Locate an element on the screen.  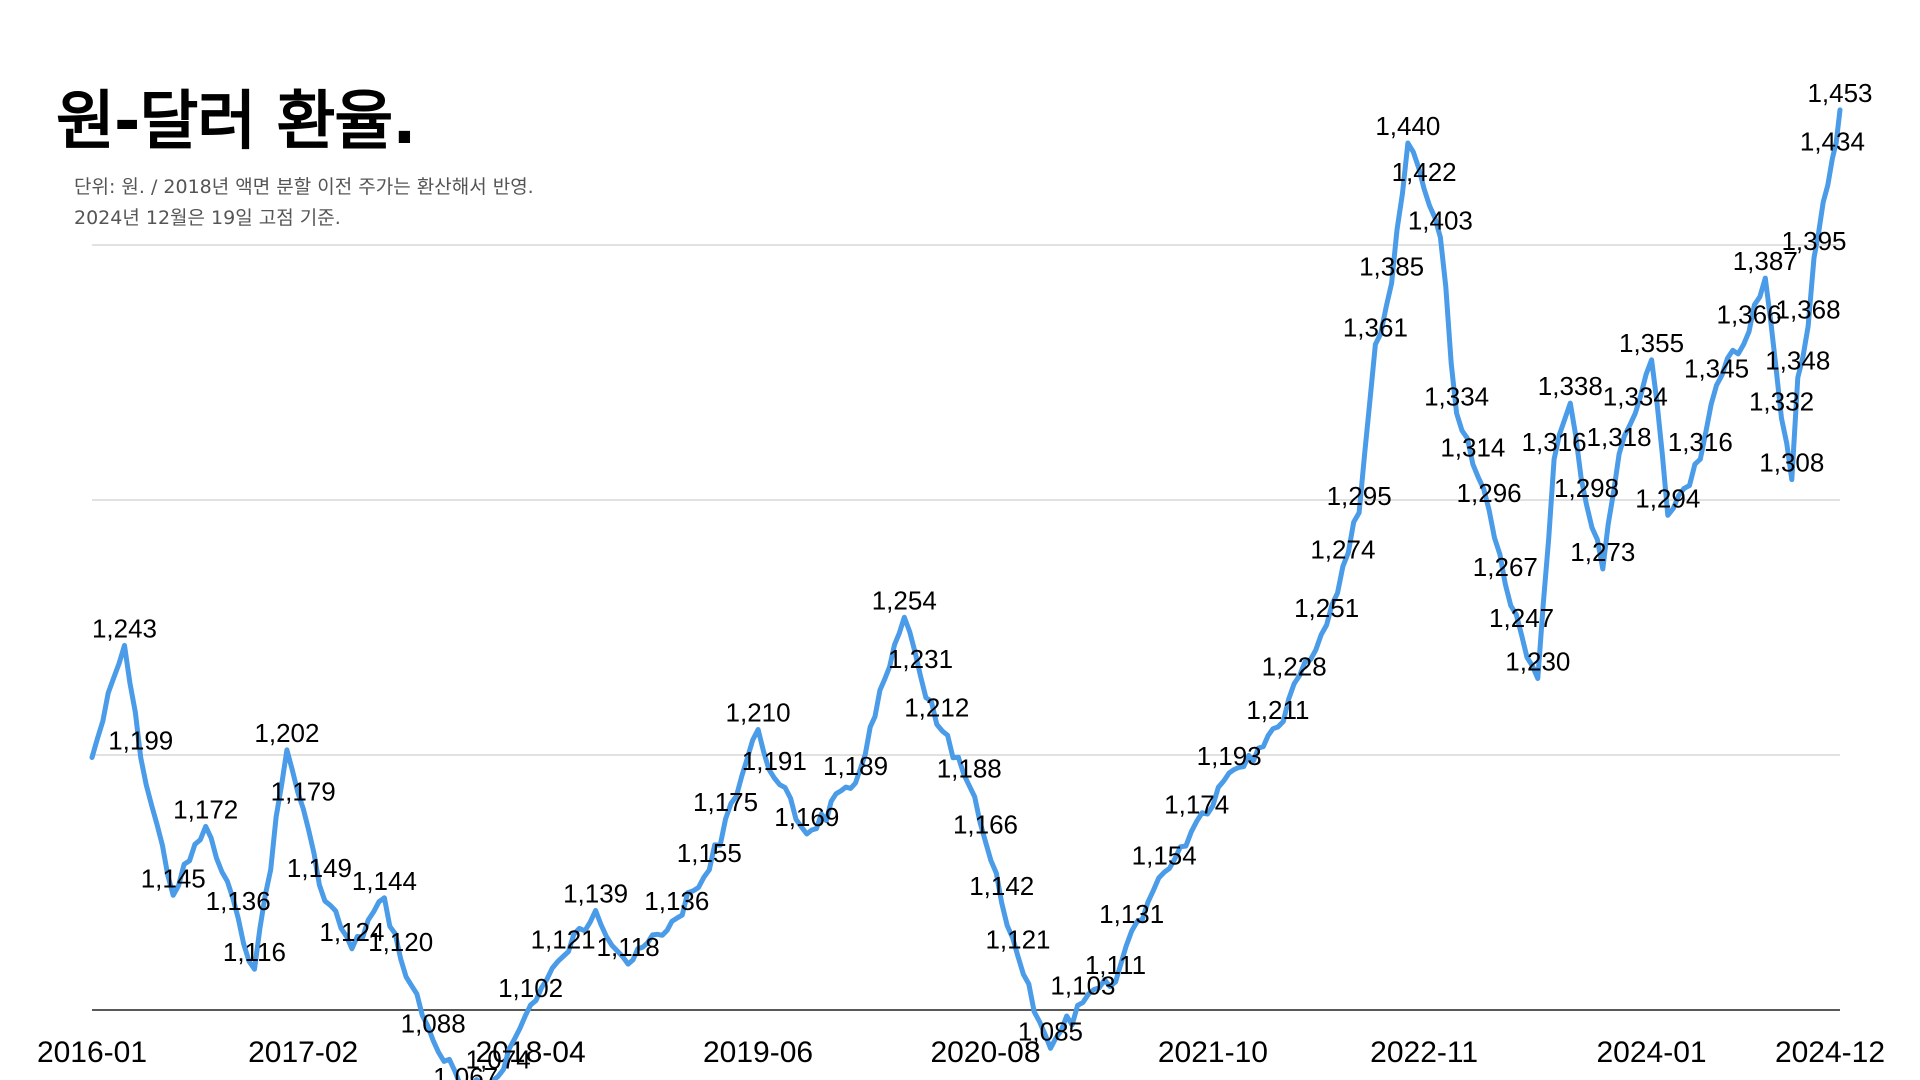
data-label: 1,088 is located at coordinates (433, 1024).